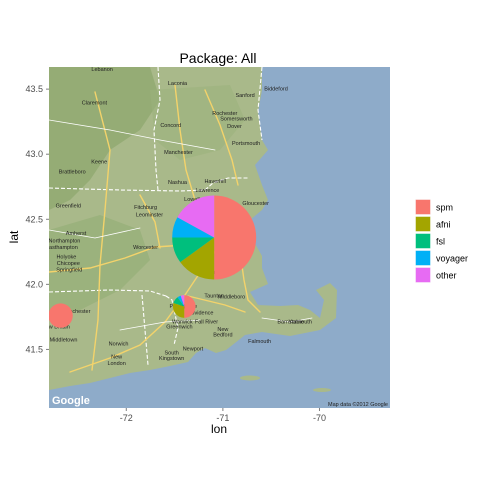 Image resolution: width=480 pixels, height=480 pixels. Describe the element at coordinates (65, 242) in the screenshot. I see `town-label: Northampton` at that location.